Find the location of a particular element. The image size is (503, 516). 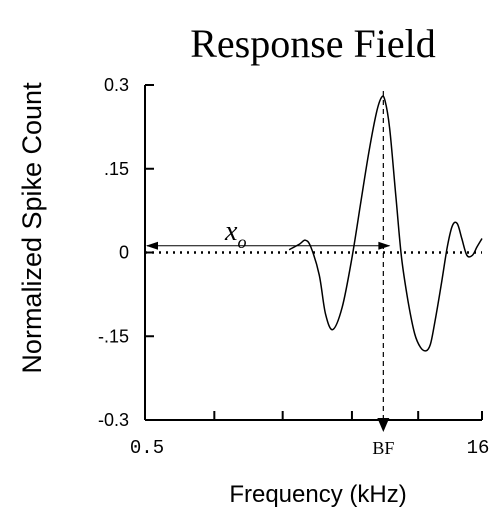

x-tick-label: 16 is located at coordinates (478, 448).